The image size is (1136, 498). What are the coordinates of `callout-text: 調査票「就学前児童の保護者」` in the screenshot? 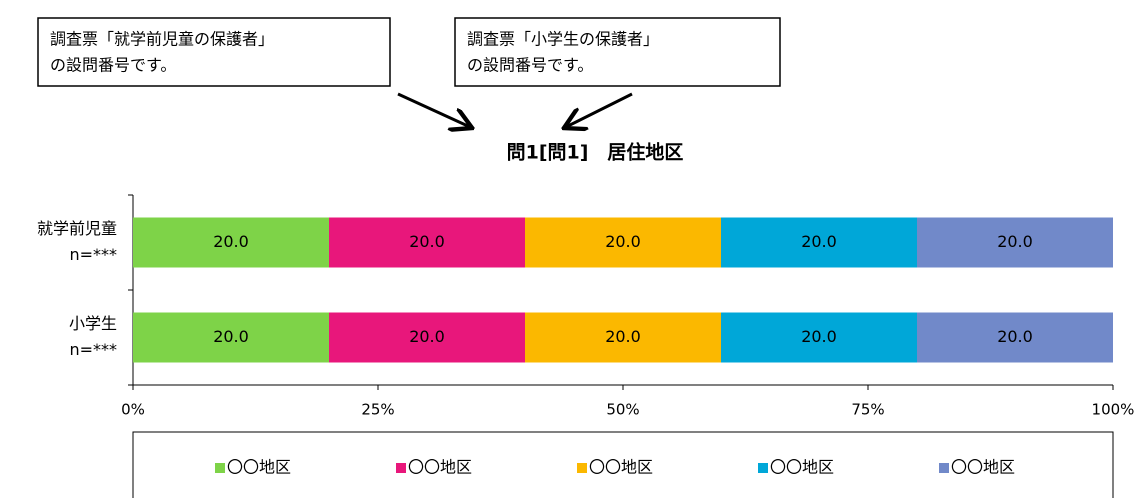 It's located at (162, 39).